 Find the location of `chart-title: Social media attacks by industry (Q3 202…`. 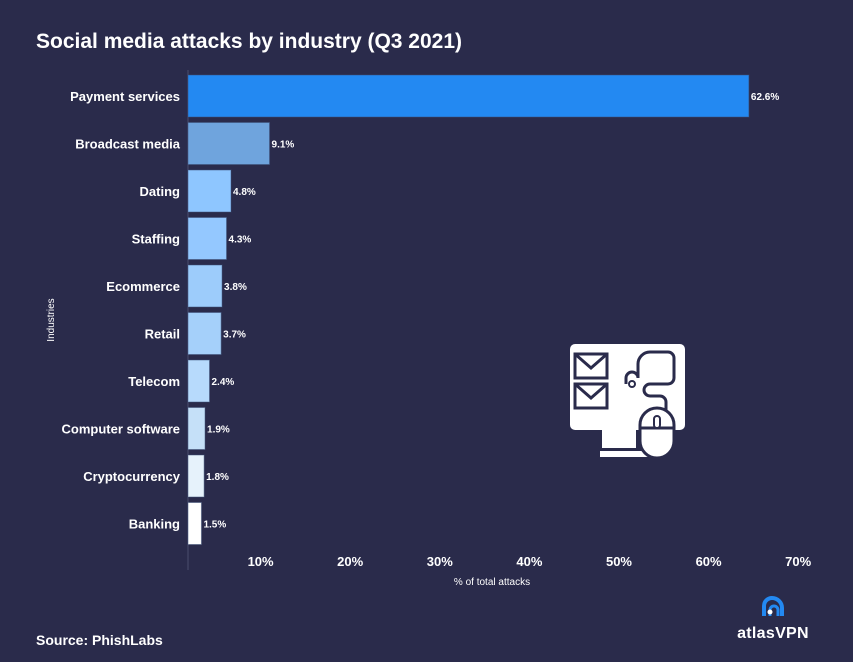

chart-title: Social media attacks by industry (Q3 202… is located at coordinates (249, 41).